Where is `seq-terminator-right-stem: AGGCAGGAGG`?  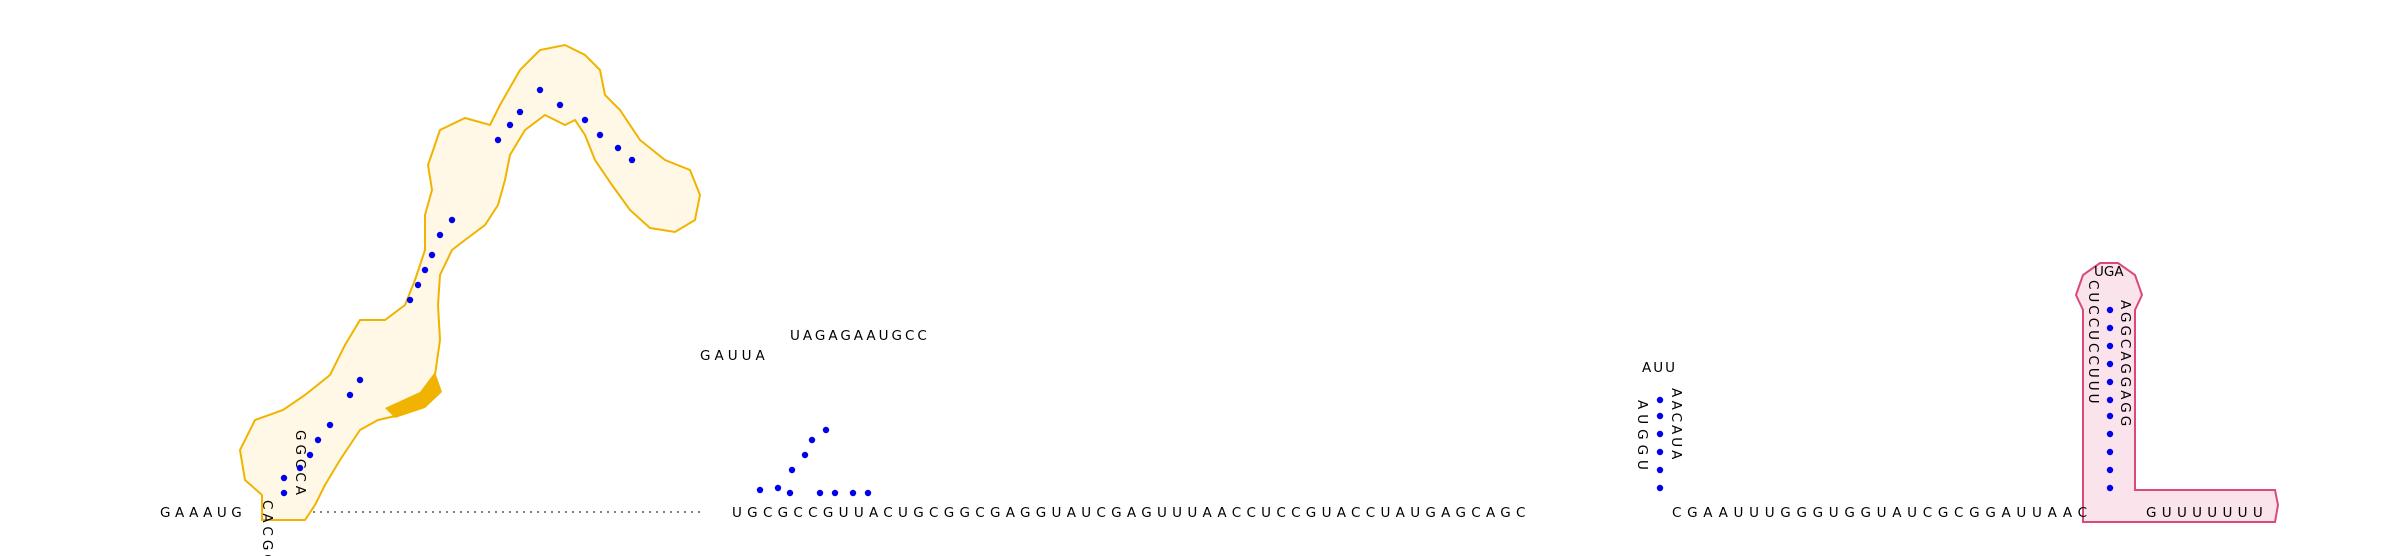
seq-terminator-right-stem: AGGCAGGAGG is located at coordinates (2125, 364).